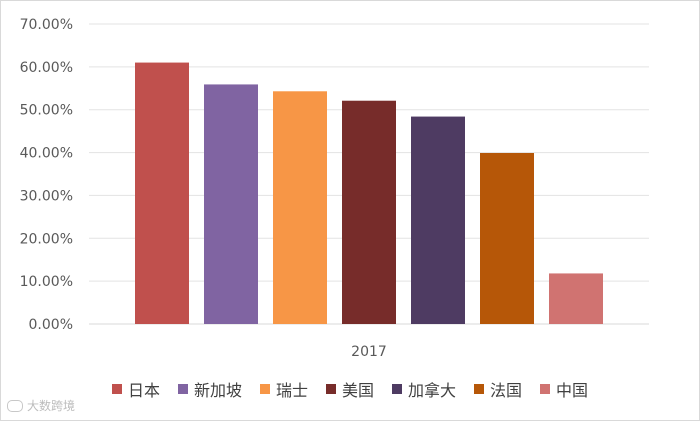 The width and height of the screenshot is (700, 421). I want to click on y-tick-label: 50.00%, so click(46, 111).